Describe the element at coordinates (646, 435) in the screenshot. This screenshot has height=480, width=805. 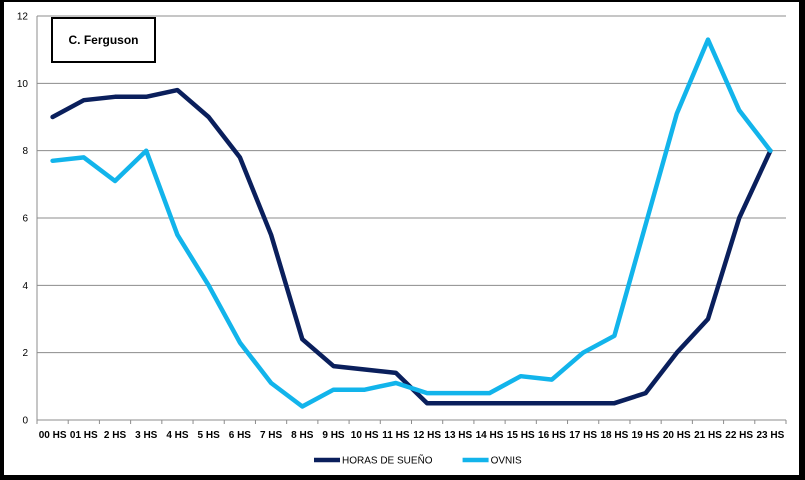
I see `x-tick-label: 19 HS` at that location.